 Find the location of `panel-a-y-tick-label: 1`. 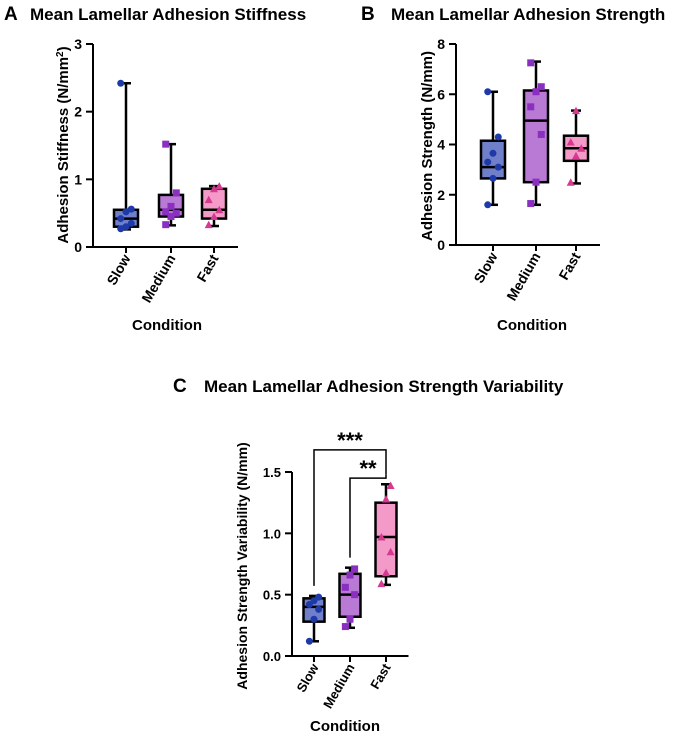

panel-a-y-tick-label: 1 is located at coordinates (78, 179).